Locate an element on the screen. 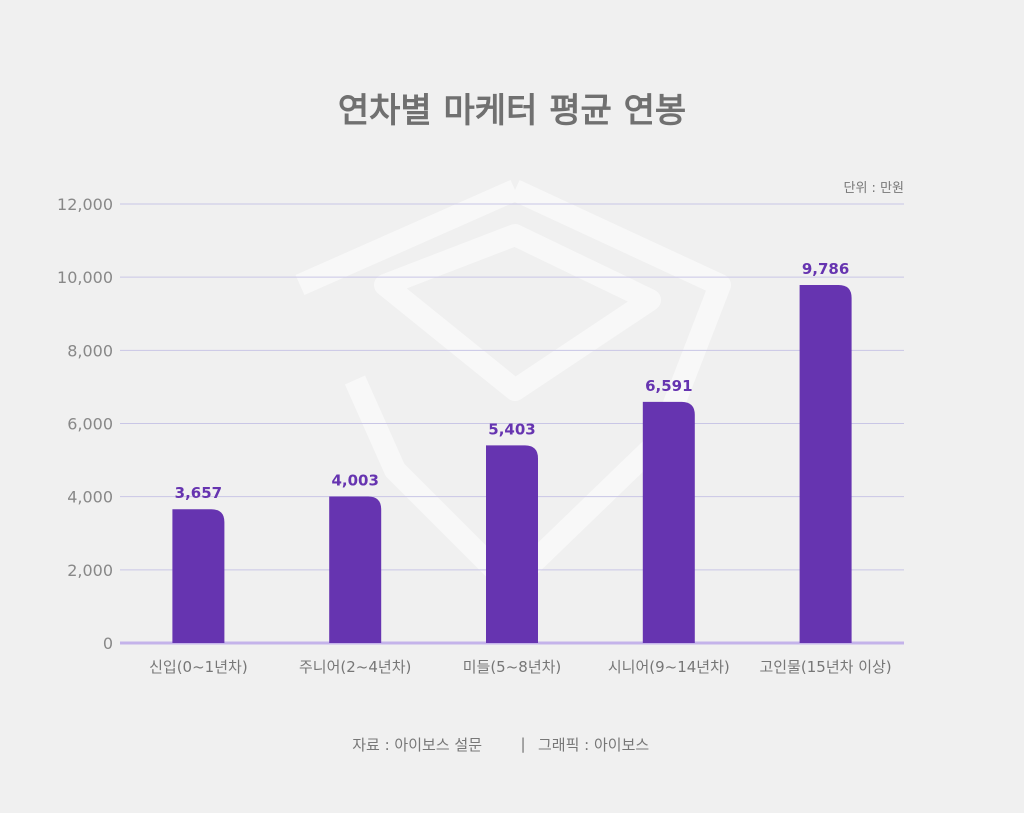  source-note: 자료 : 아이보스 설문 is located at coordinates (417, 745).